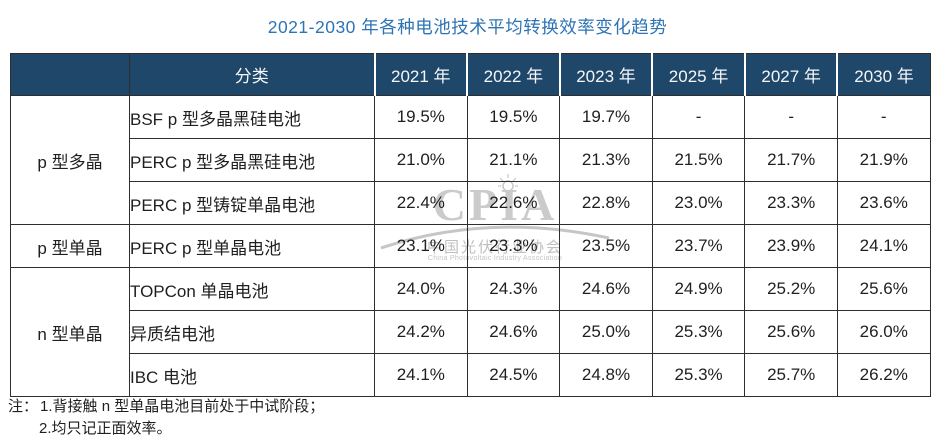 Image resolution: width=935 pixels, height=448 pixels. What do you see at coordinates (23, 406) in the screenshot?
I see `note-prefix: 注：` at bounding box center [23, 406].